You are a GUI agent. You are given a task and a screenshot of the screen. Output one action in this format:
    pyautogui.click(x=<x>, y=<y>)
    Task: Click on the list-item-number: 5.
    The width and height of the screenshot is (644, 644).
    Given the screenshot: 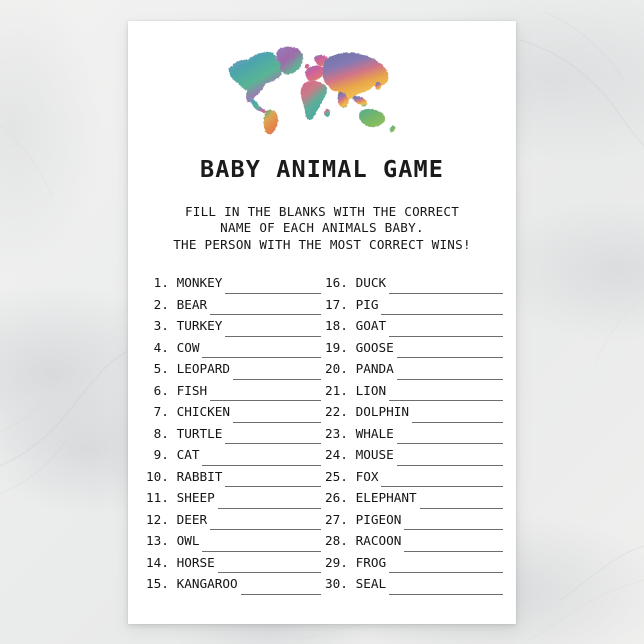 What is the action you would take?
    pyautogui.click(x=161, y=368)
    